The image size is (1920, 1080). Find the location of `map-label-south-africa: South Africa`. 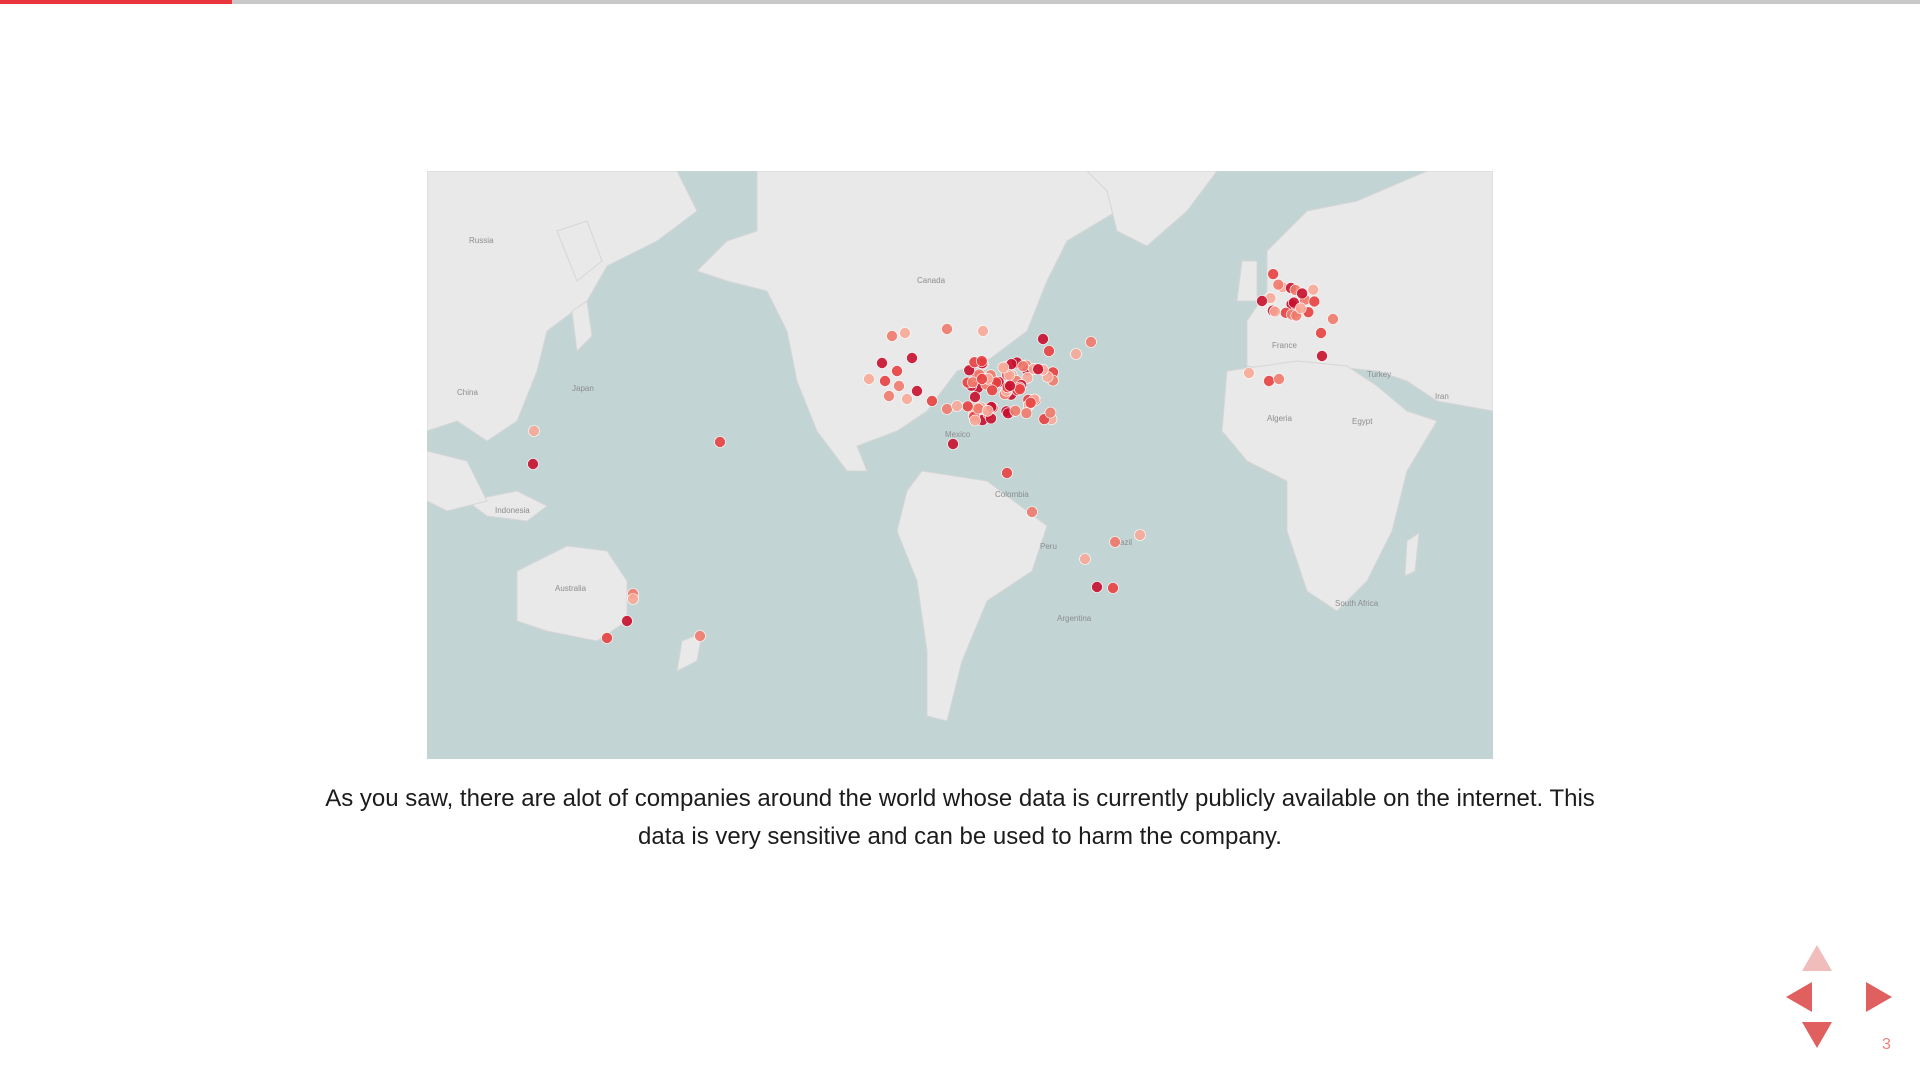

map-label-south-africa: South Africa is located at coordinates (1357, 603).